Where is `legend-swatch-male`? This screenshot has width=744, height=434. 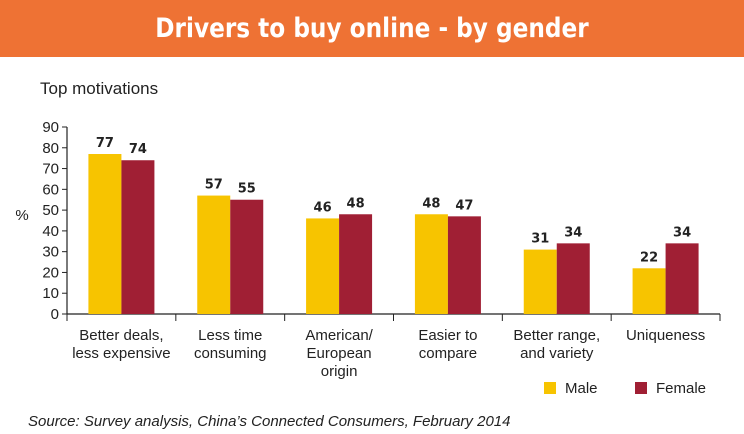
legend-swatch-male is located at coordinates (550, 388).